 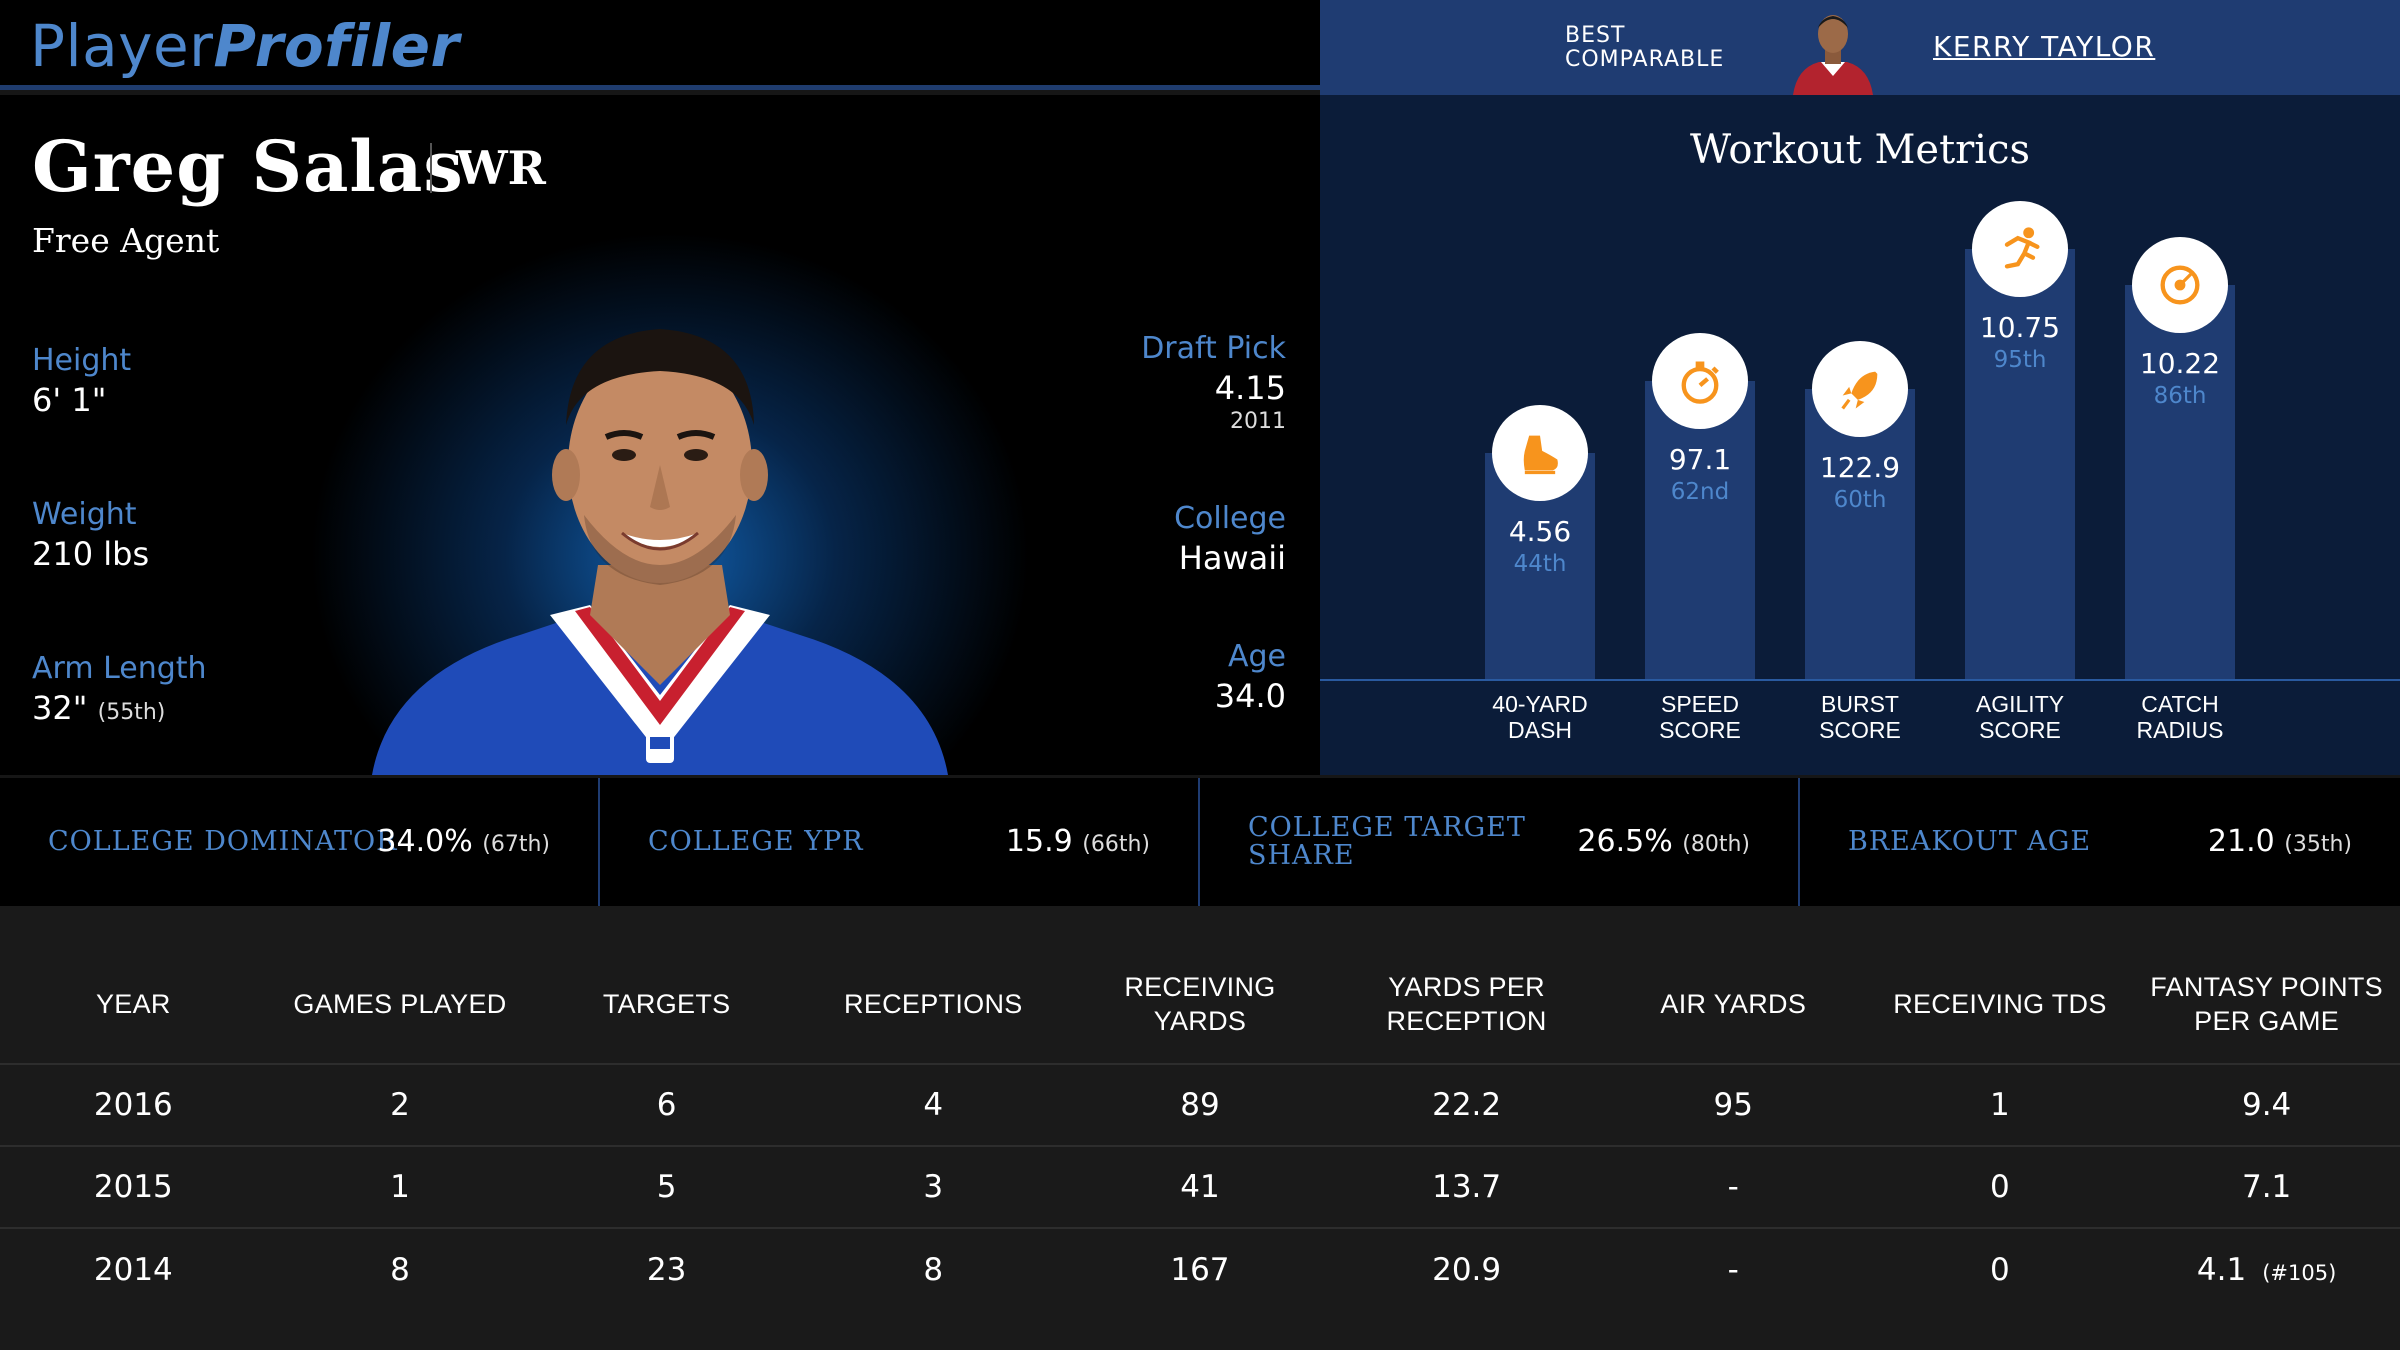 What do you see at coordinates (1213, 348) in the screenshot?
I see `draft-pick-label: Draft Pick` at bounding box center [1213, 348].